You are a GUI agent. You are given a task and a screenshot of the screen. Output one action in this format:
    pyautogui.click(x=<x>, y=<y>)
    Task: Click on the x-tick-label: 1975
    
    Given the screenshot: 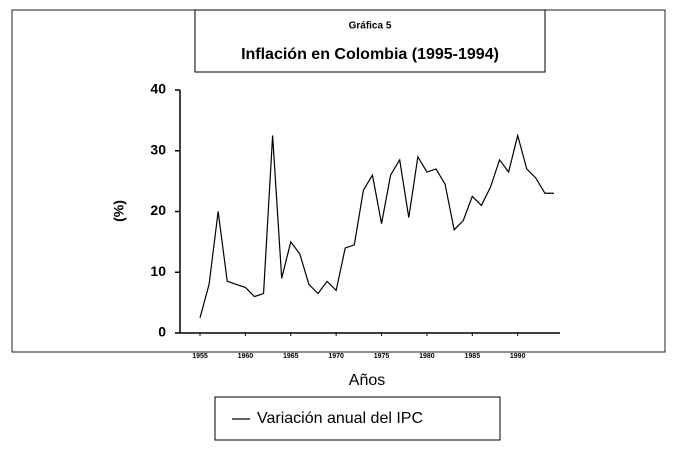 What is the action you would take?
    pyautogui.click(x=382, y=356)
    